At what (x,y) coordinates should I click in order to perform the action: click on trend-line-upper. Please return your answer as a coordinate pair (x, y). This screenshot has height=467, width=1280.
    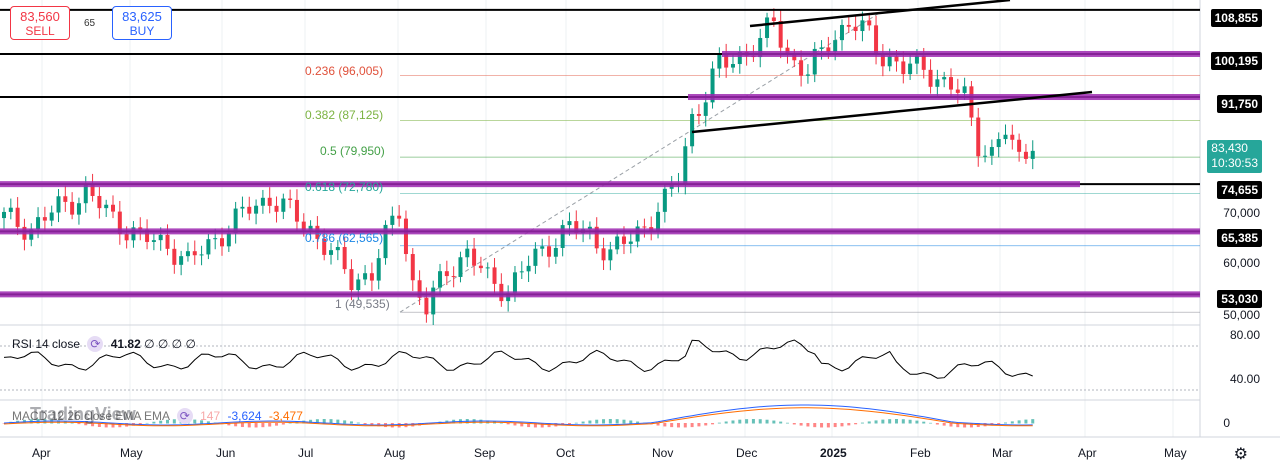
    Looking at the image, I should click on (880, 14).